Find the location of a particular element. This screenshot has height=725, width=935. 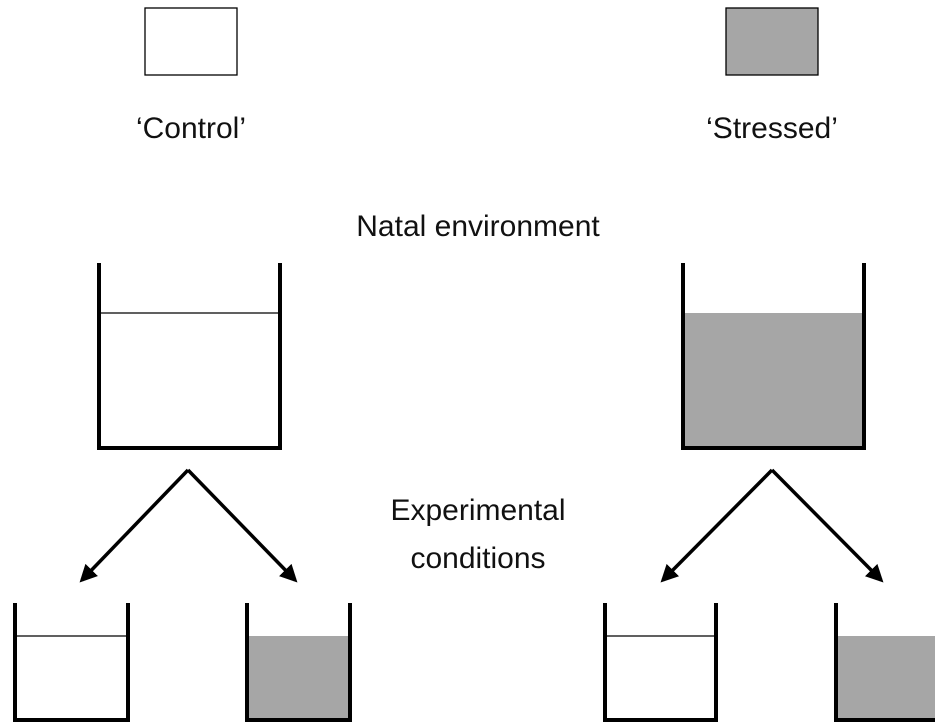

experimental-label: conditions is located at coordinates (477, 558).